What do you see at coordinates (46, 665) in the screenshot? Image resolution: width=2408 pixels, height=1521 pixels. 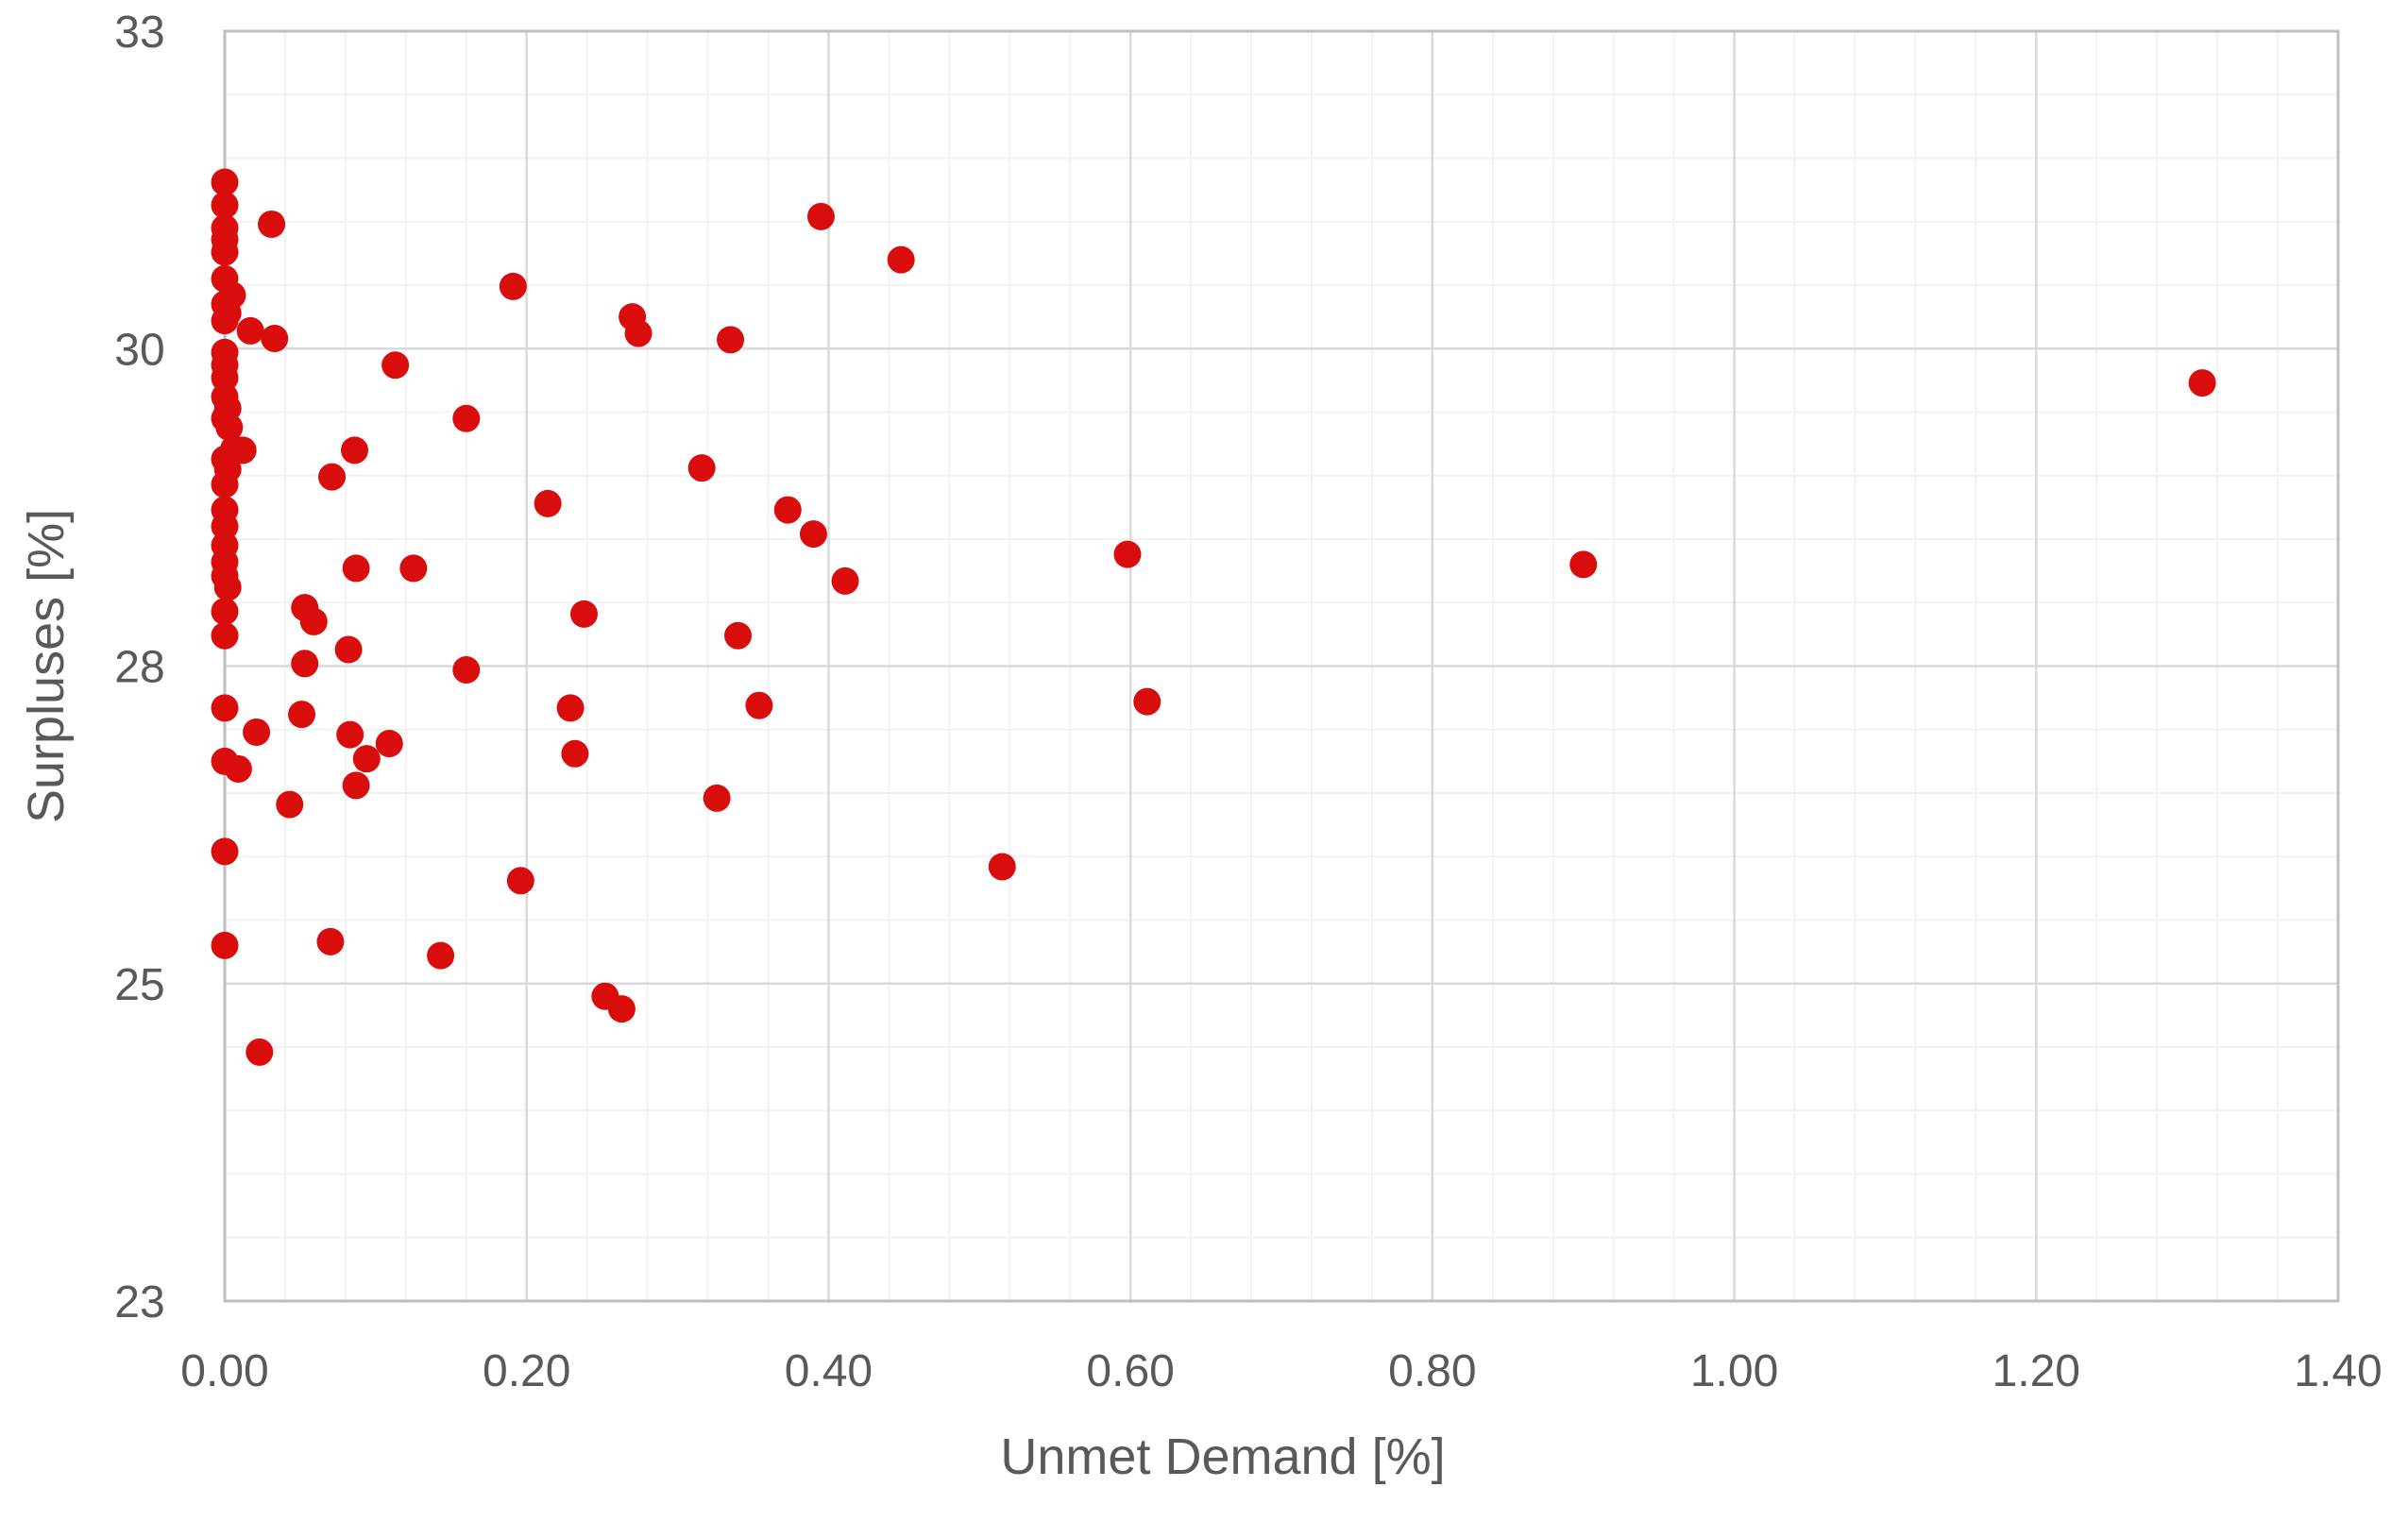 I see `y-axis-title: Surpluses [%]` at bounding box center [46, 665].